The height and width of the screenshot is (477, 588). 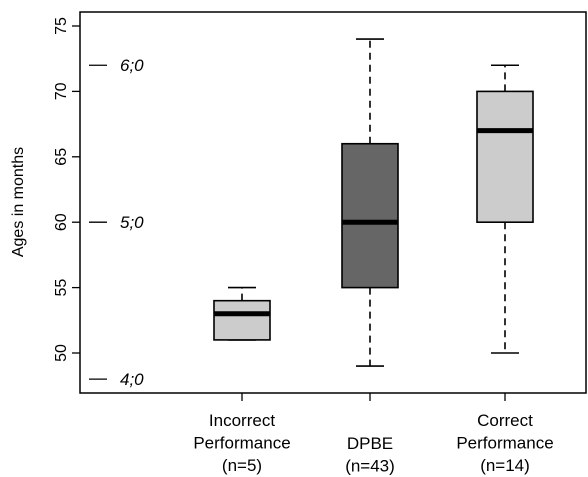 I want to click on age-markers: 6;0 5;0 4;0, so click(x=116, y=222).